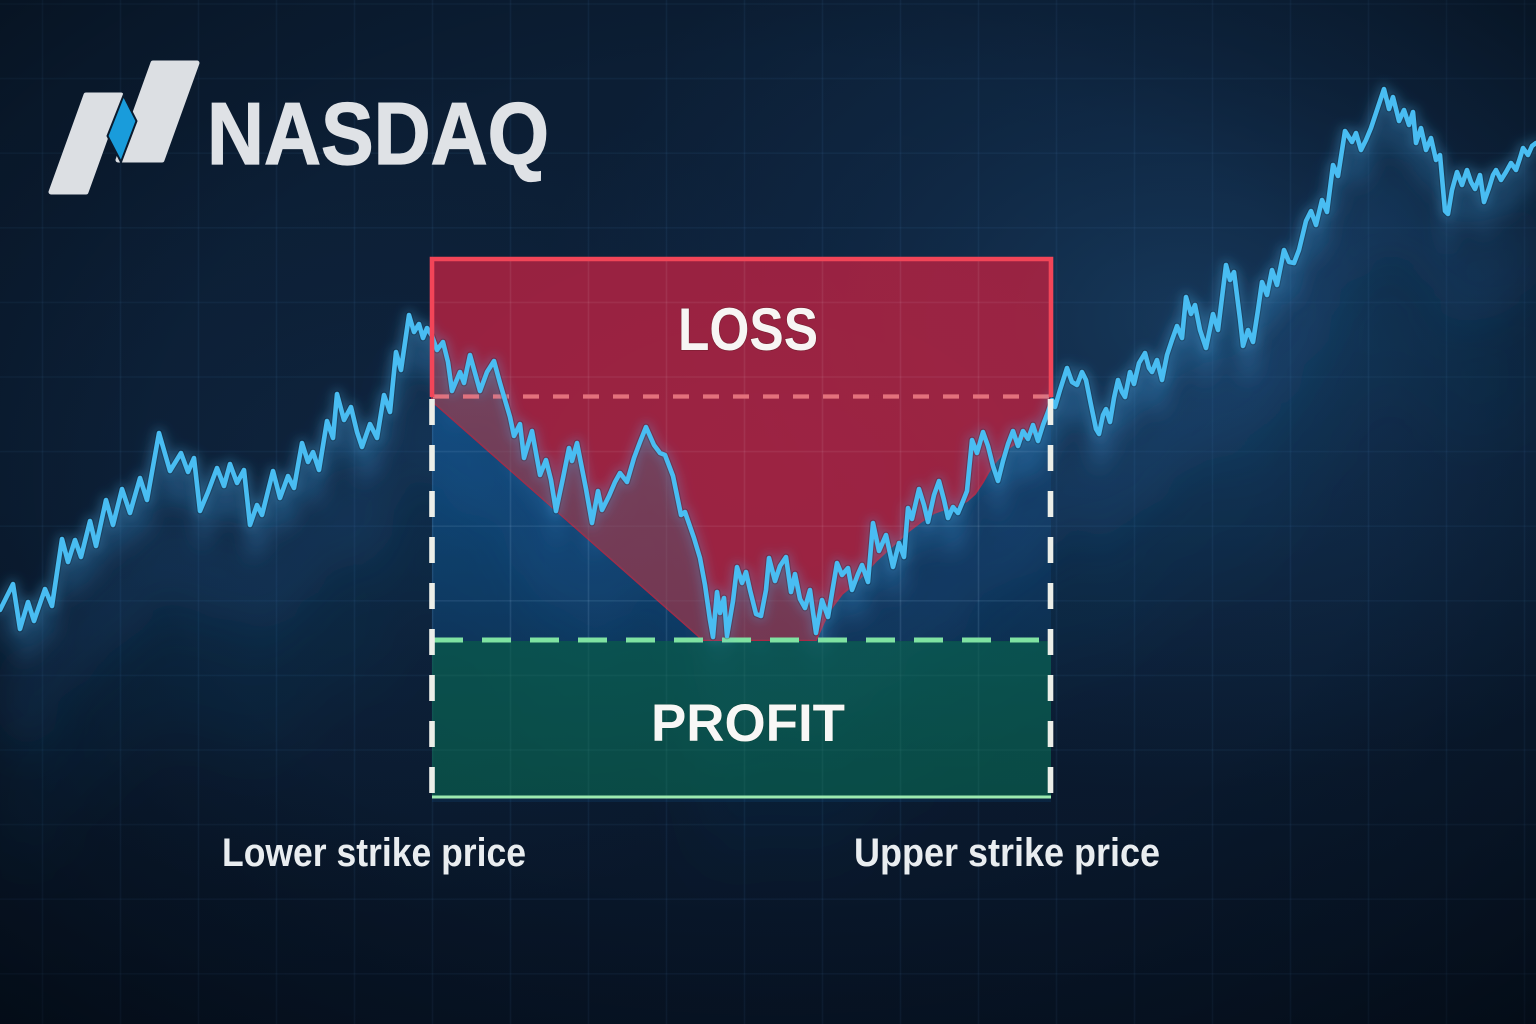 The width and height of the screenshot is (1536, 1024). What do you see at coordinates (1007, 853) in the screenshot?
I see `svg-text: Upper strike price` at bounding box center [1007, 853].